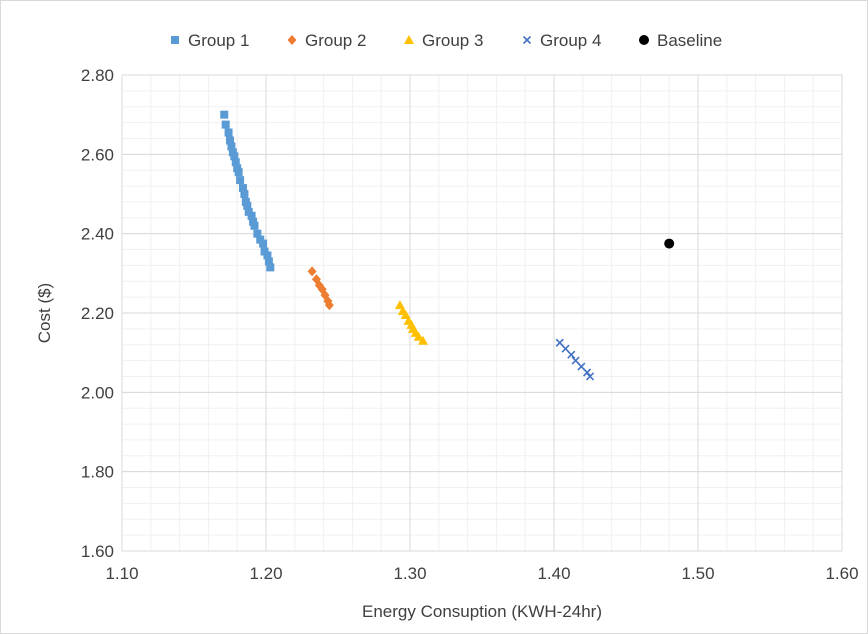 The width and height of the screenshot is (868, 634). I want to click on x-tick-label: 1.40, so click(553, 573).